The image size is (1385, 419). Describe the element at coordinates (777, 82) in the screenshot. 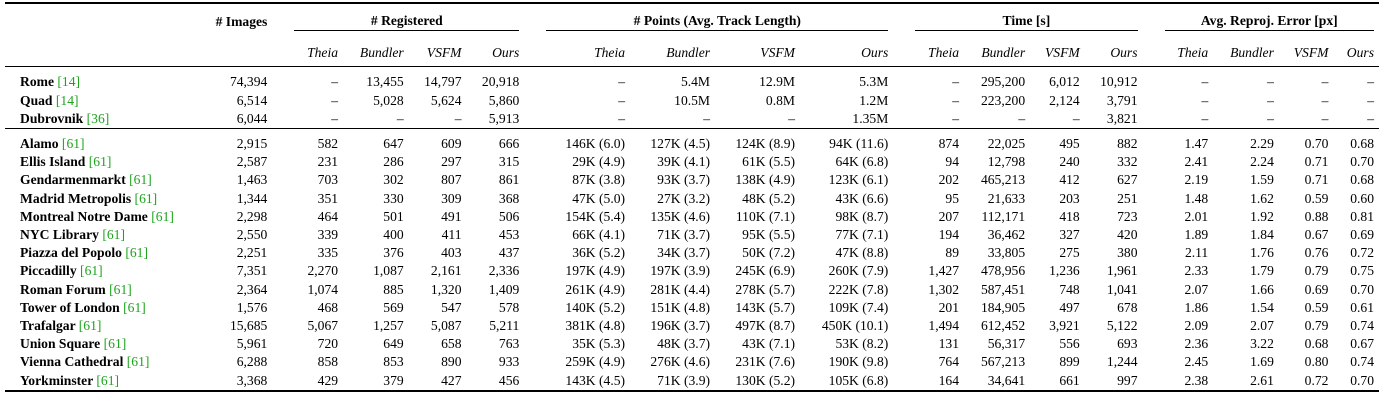

I see `points-cell: 12.9M` at that location.